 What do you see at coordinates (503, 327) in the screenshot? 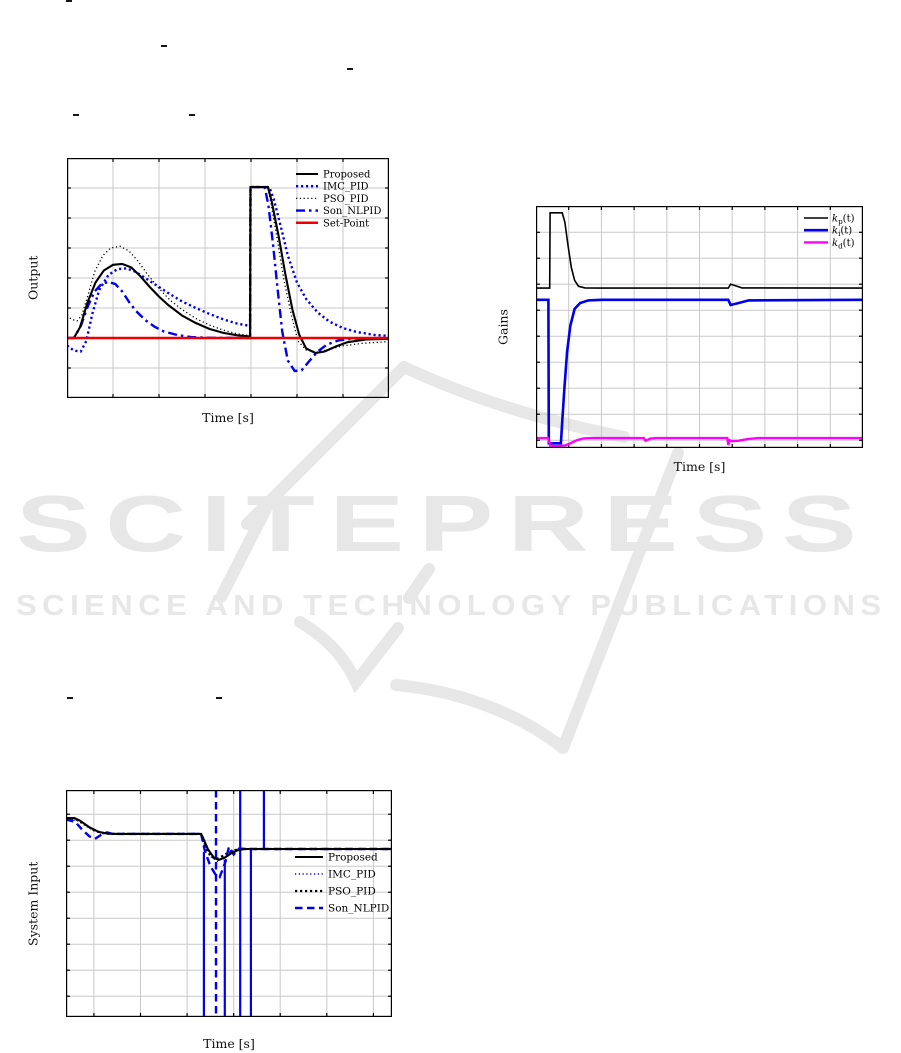
I see `gains-y-axis-label: Gains` at bounding box center [503, 327].